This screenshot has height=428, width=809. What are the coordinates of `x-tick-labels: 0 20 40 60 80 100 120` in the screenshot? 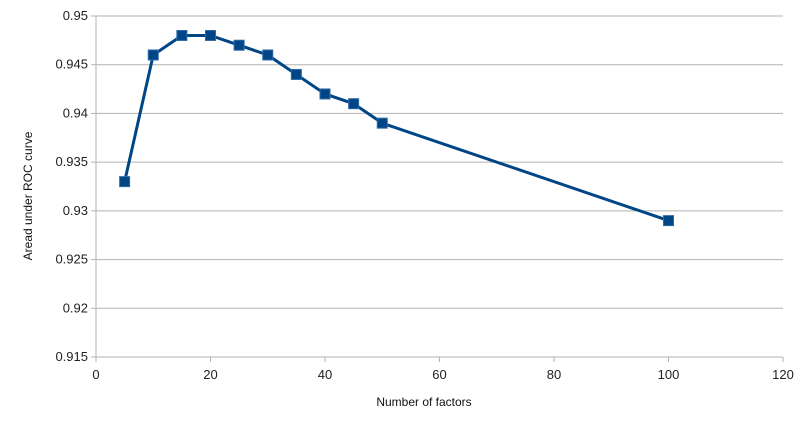 It's located at (442, 374).